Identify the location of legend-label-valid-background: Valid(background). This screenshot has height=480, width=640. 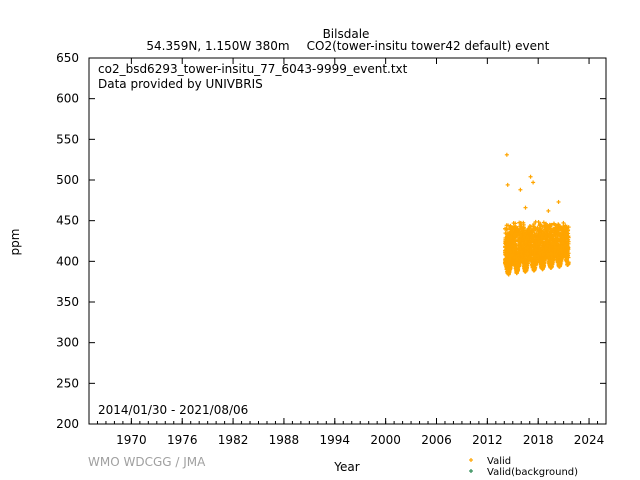
(532, 472).